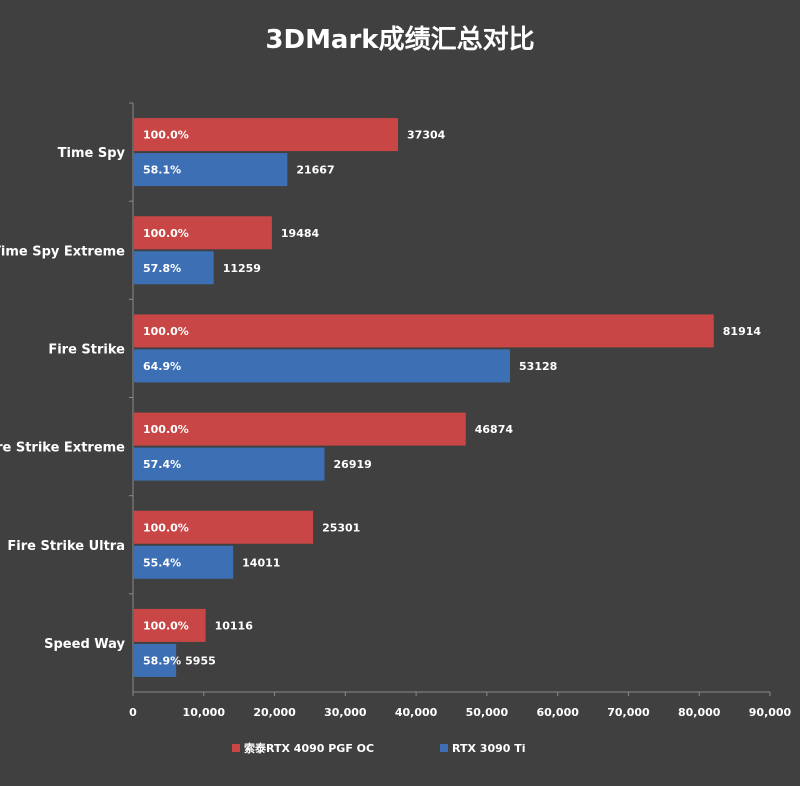  Describe the element at coordinates (341, 527) in the screenshot. I see `bar-value-label: 25301` at that location.